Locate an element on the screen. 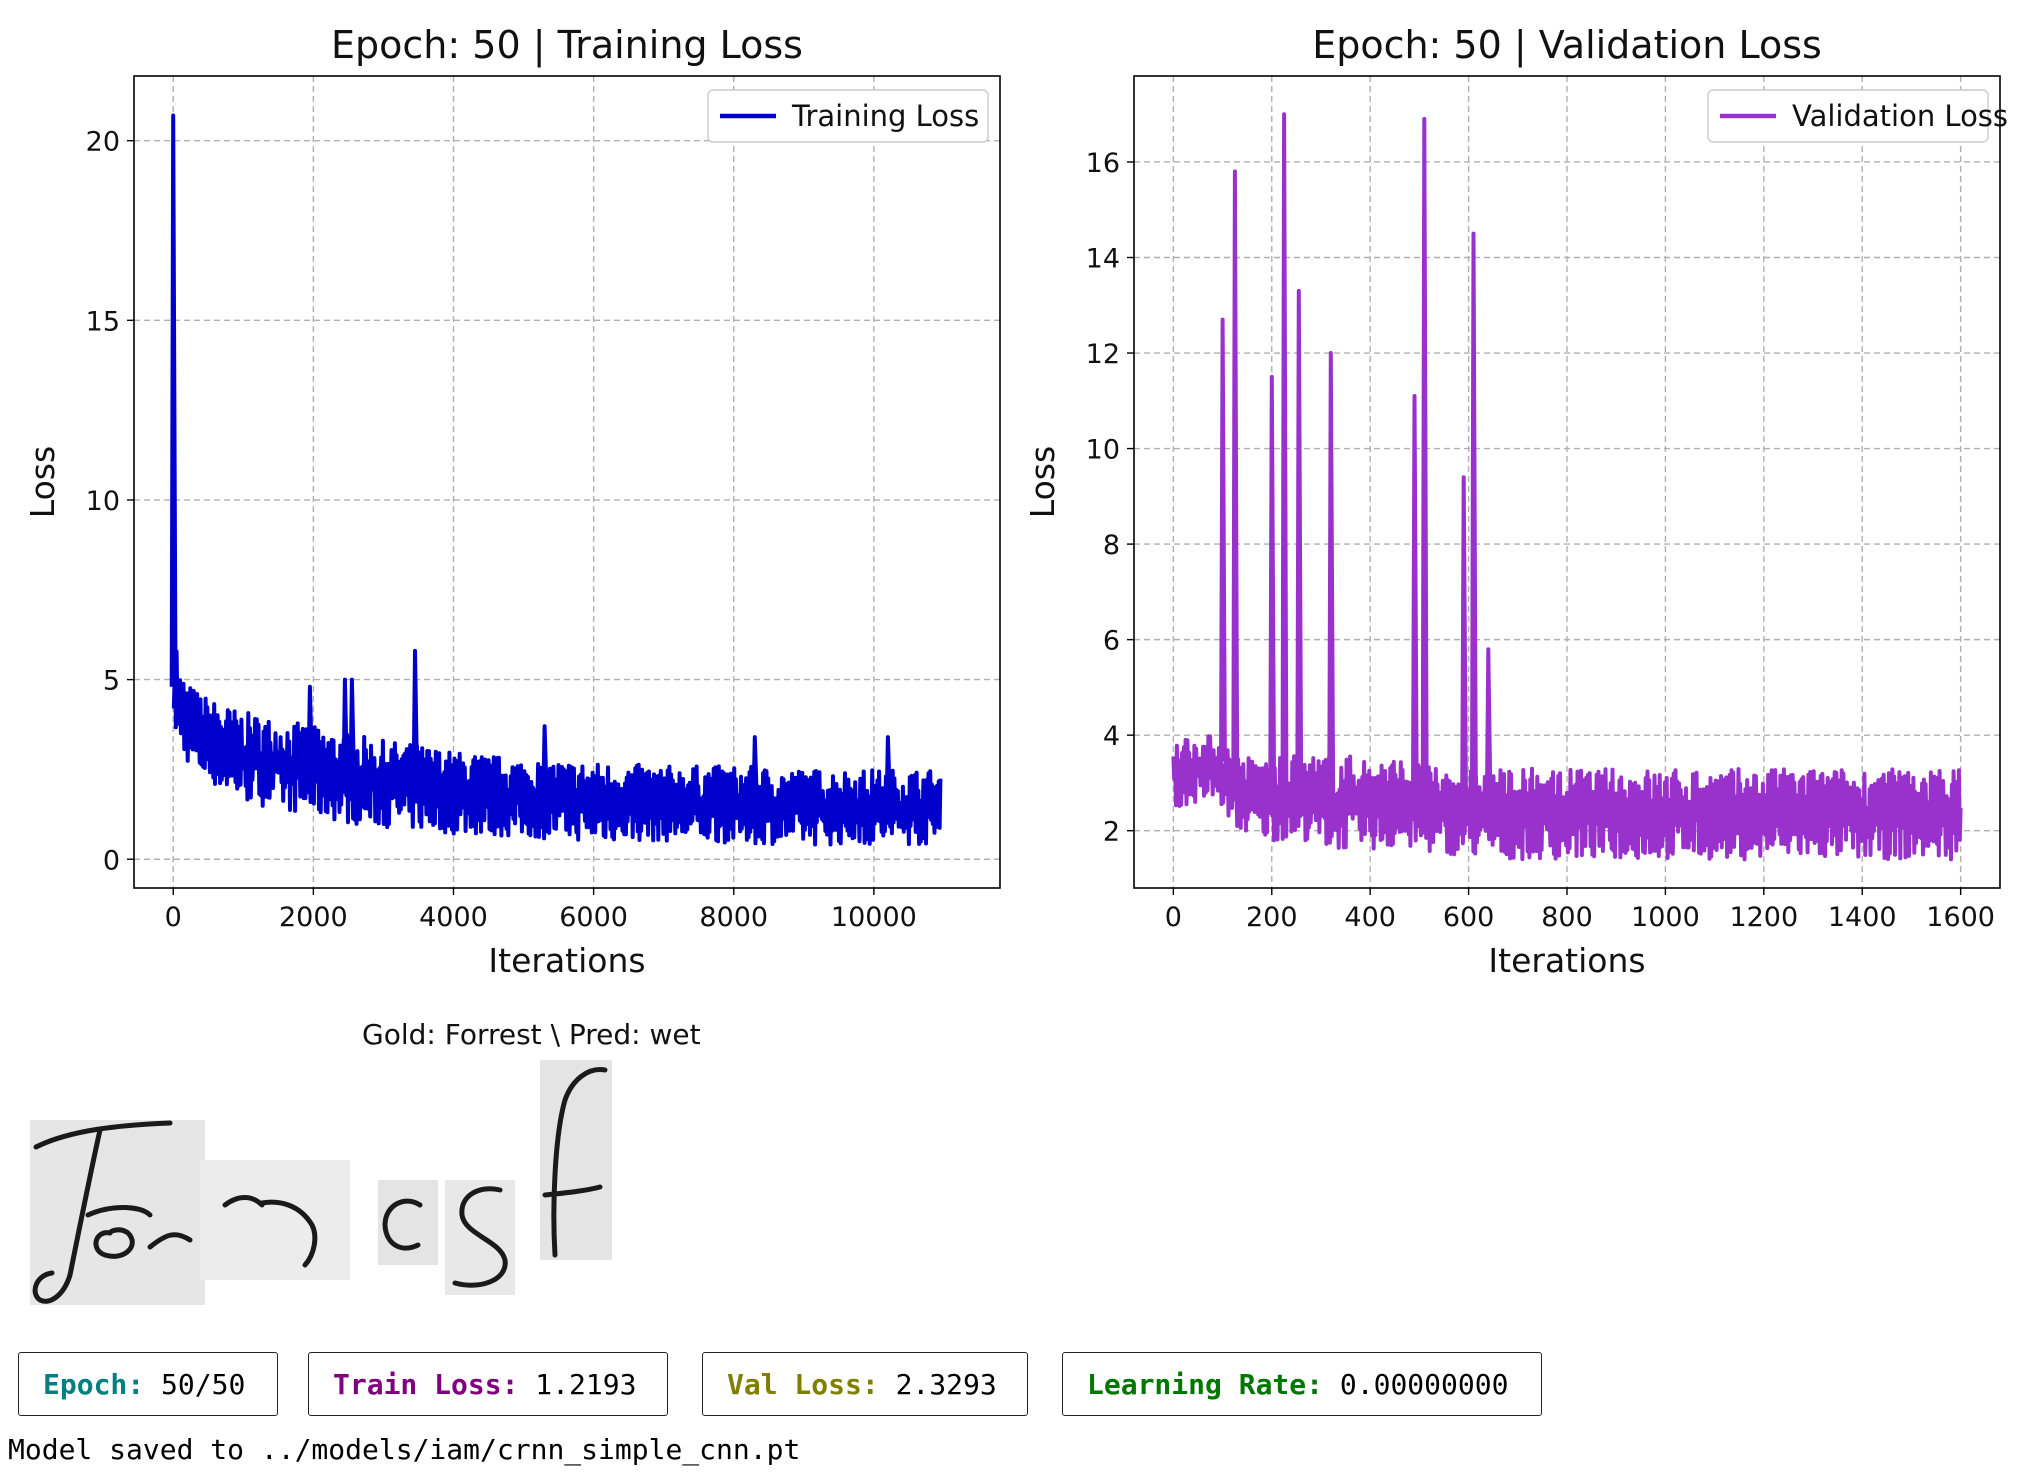 The width and height of the screenshot is (2020, 1476). metric-value: 1.2193 is located at coordinates (577, 1384).